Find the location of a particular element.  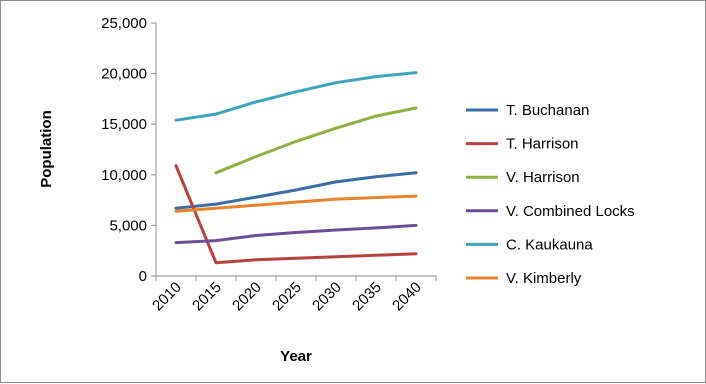

x-tick-label: 2020 is located at coordinates (247, 297).